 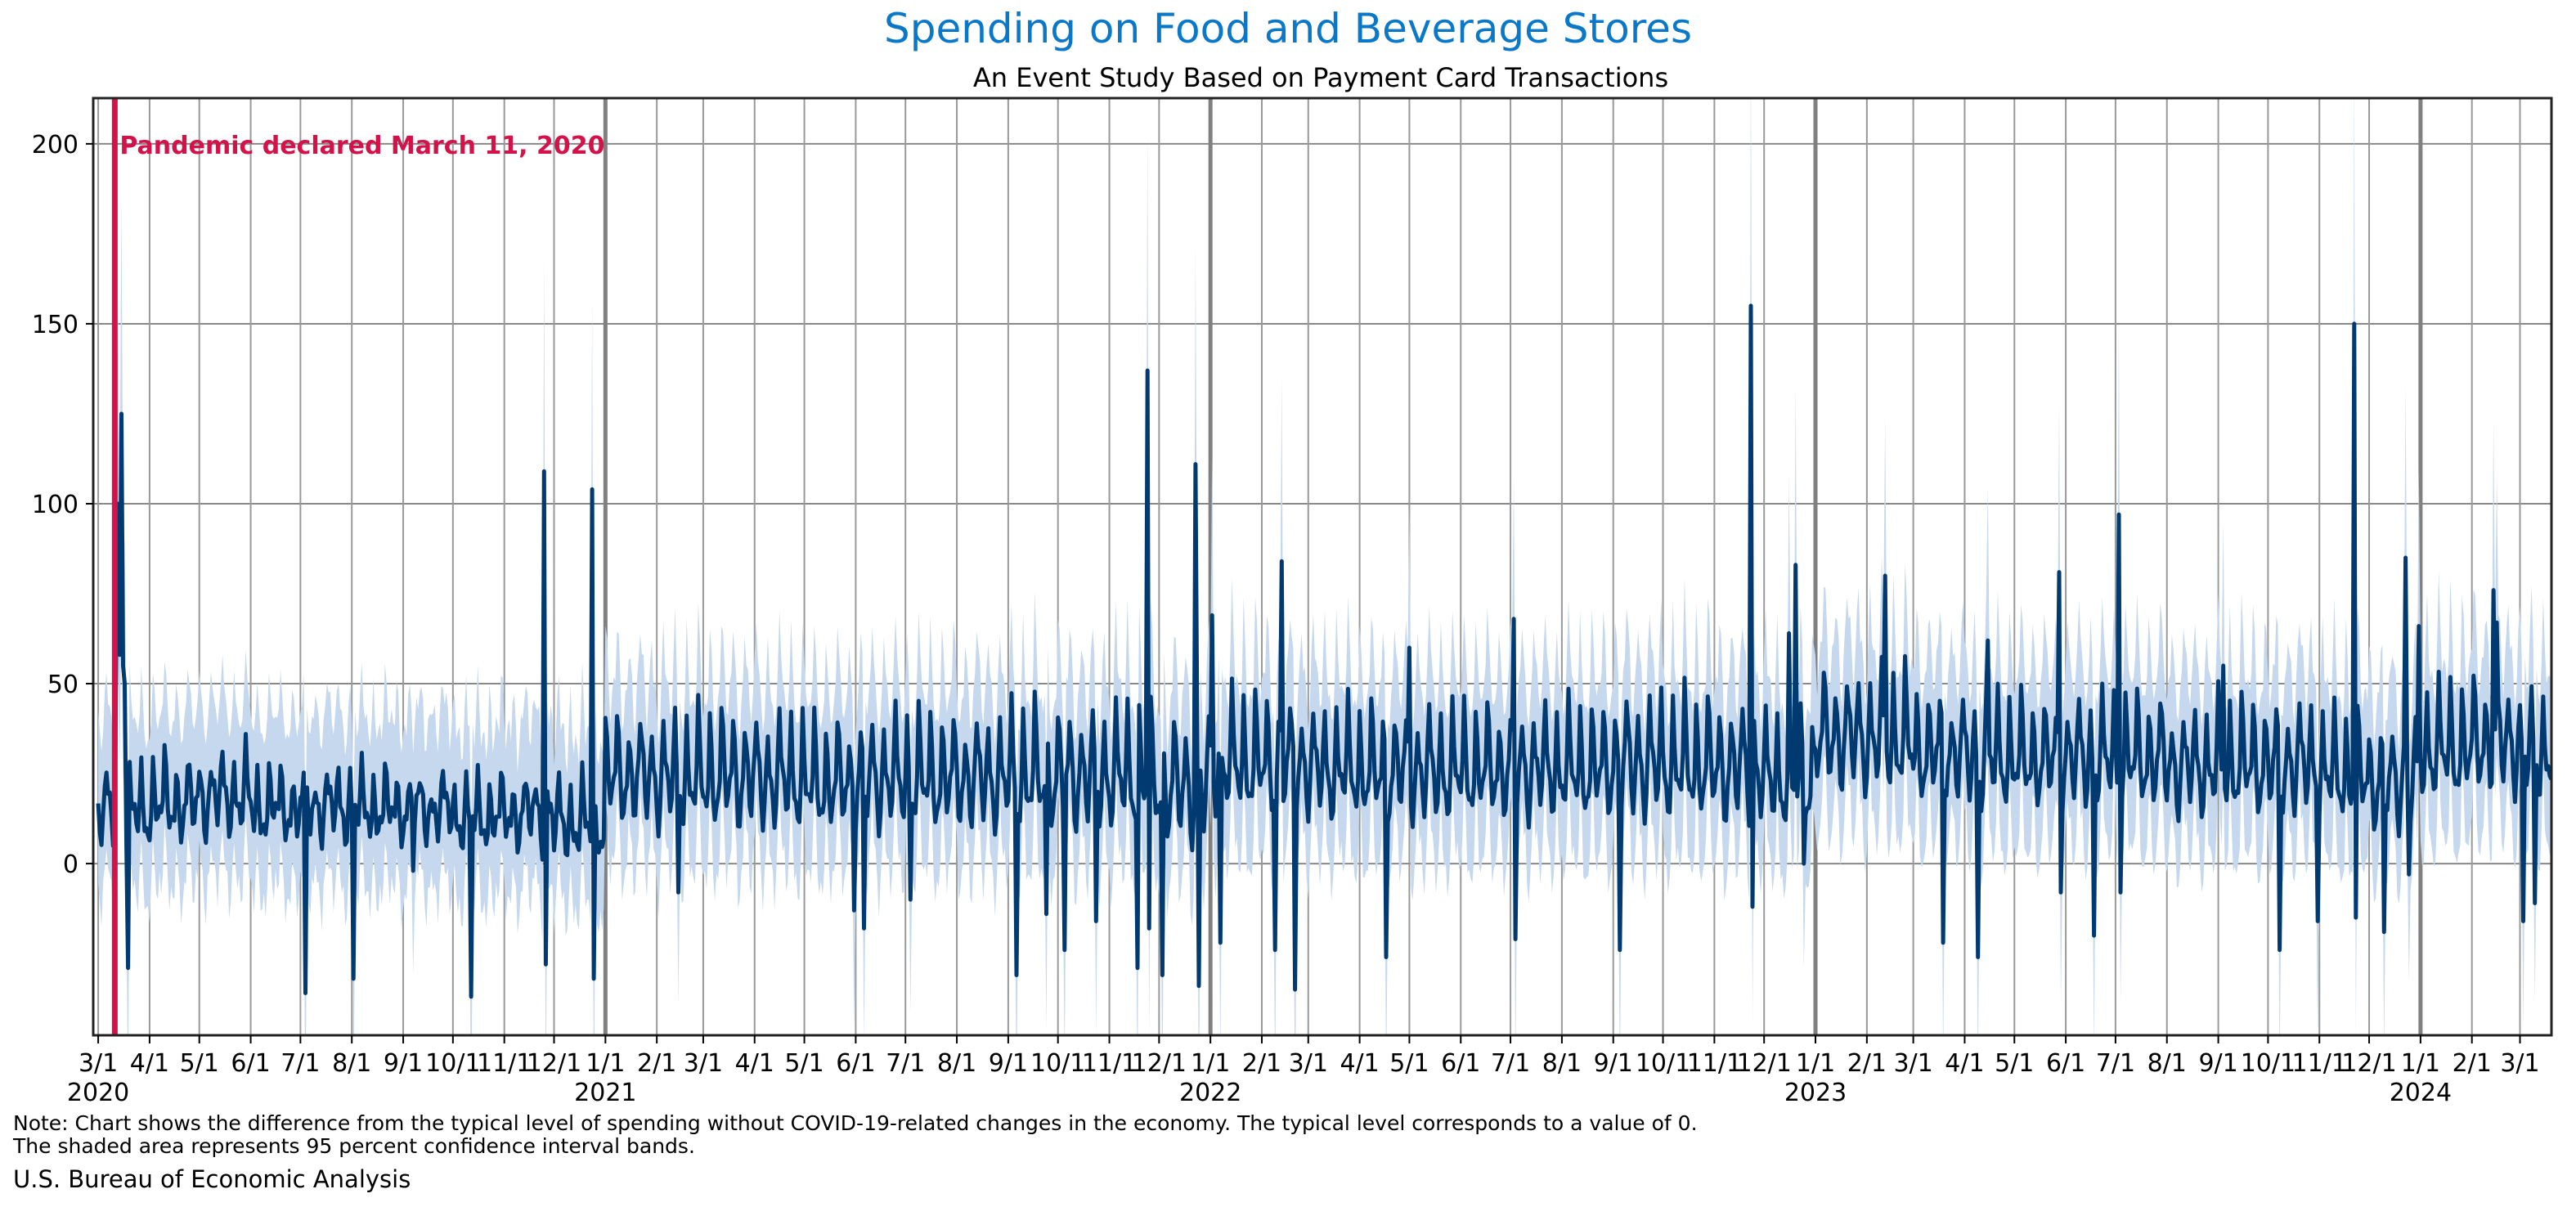 I want to click on y-tick-label: 200, so click(x=55, y=145).